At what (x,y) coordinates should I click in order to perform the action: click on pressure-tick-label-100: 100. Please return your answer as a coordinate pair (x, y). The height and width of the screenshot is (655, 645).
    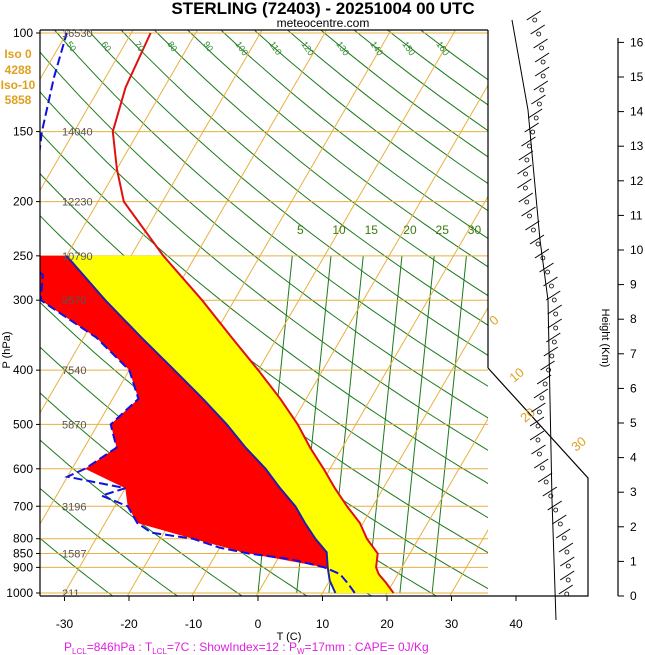
    Looking at the image, I should click on (23, 33).